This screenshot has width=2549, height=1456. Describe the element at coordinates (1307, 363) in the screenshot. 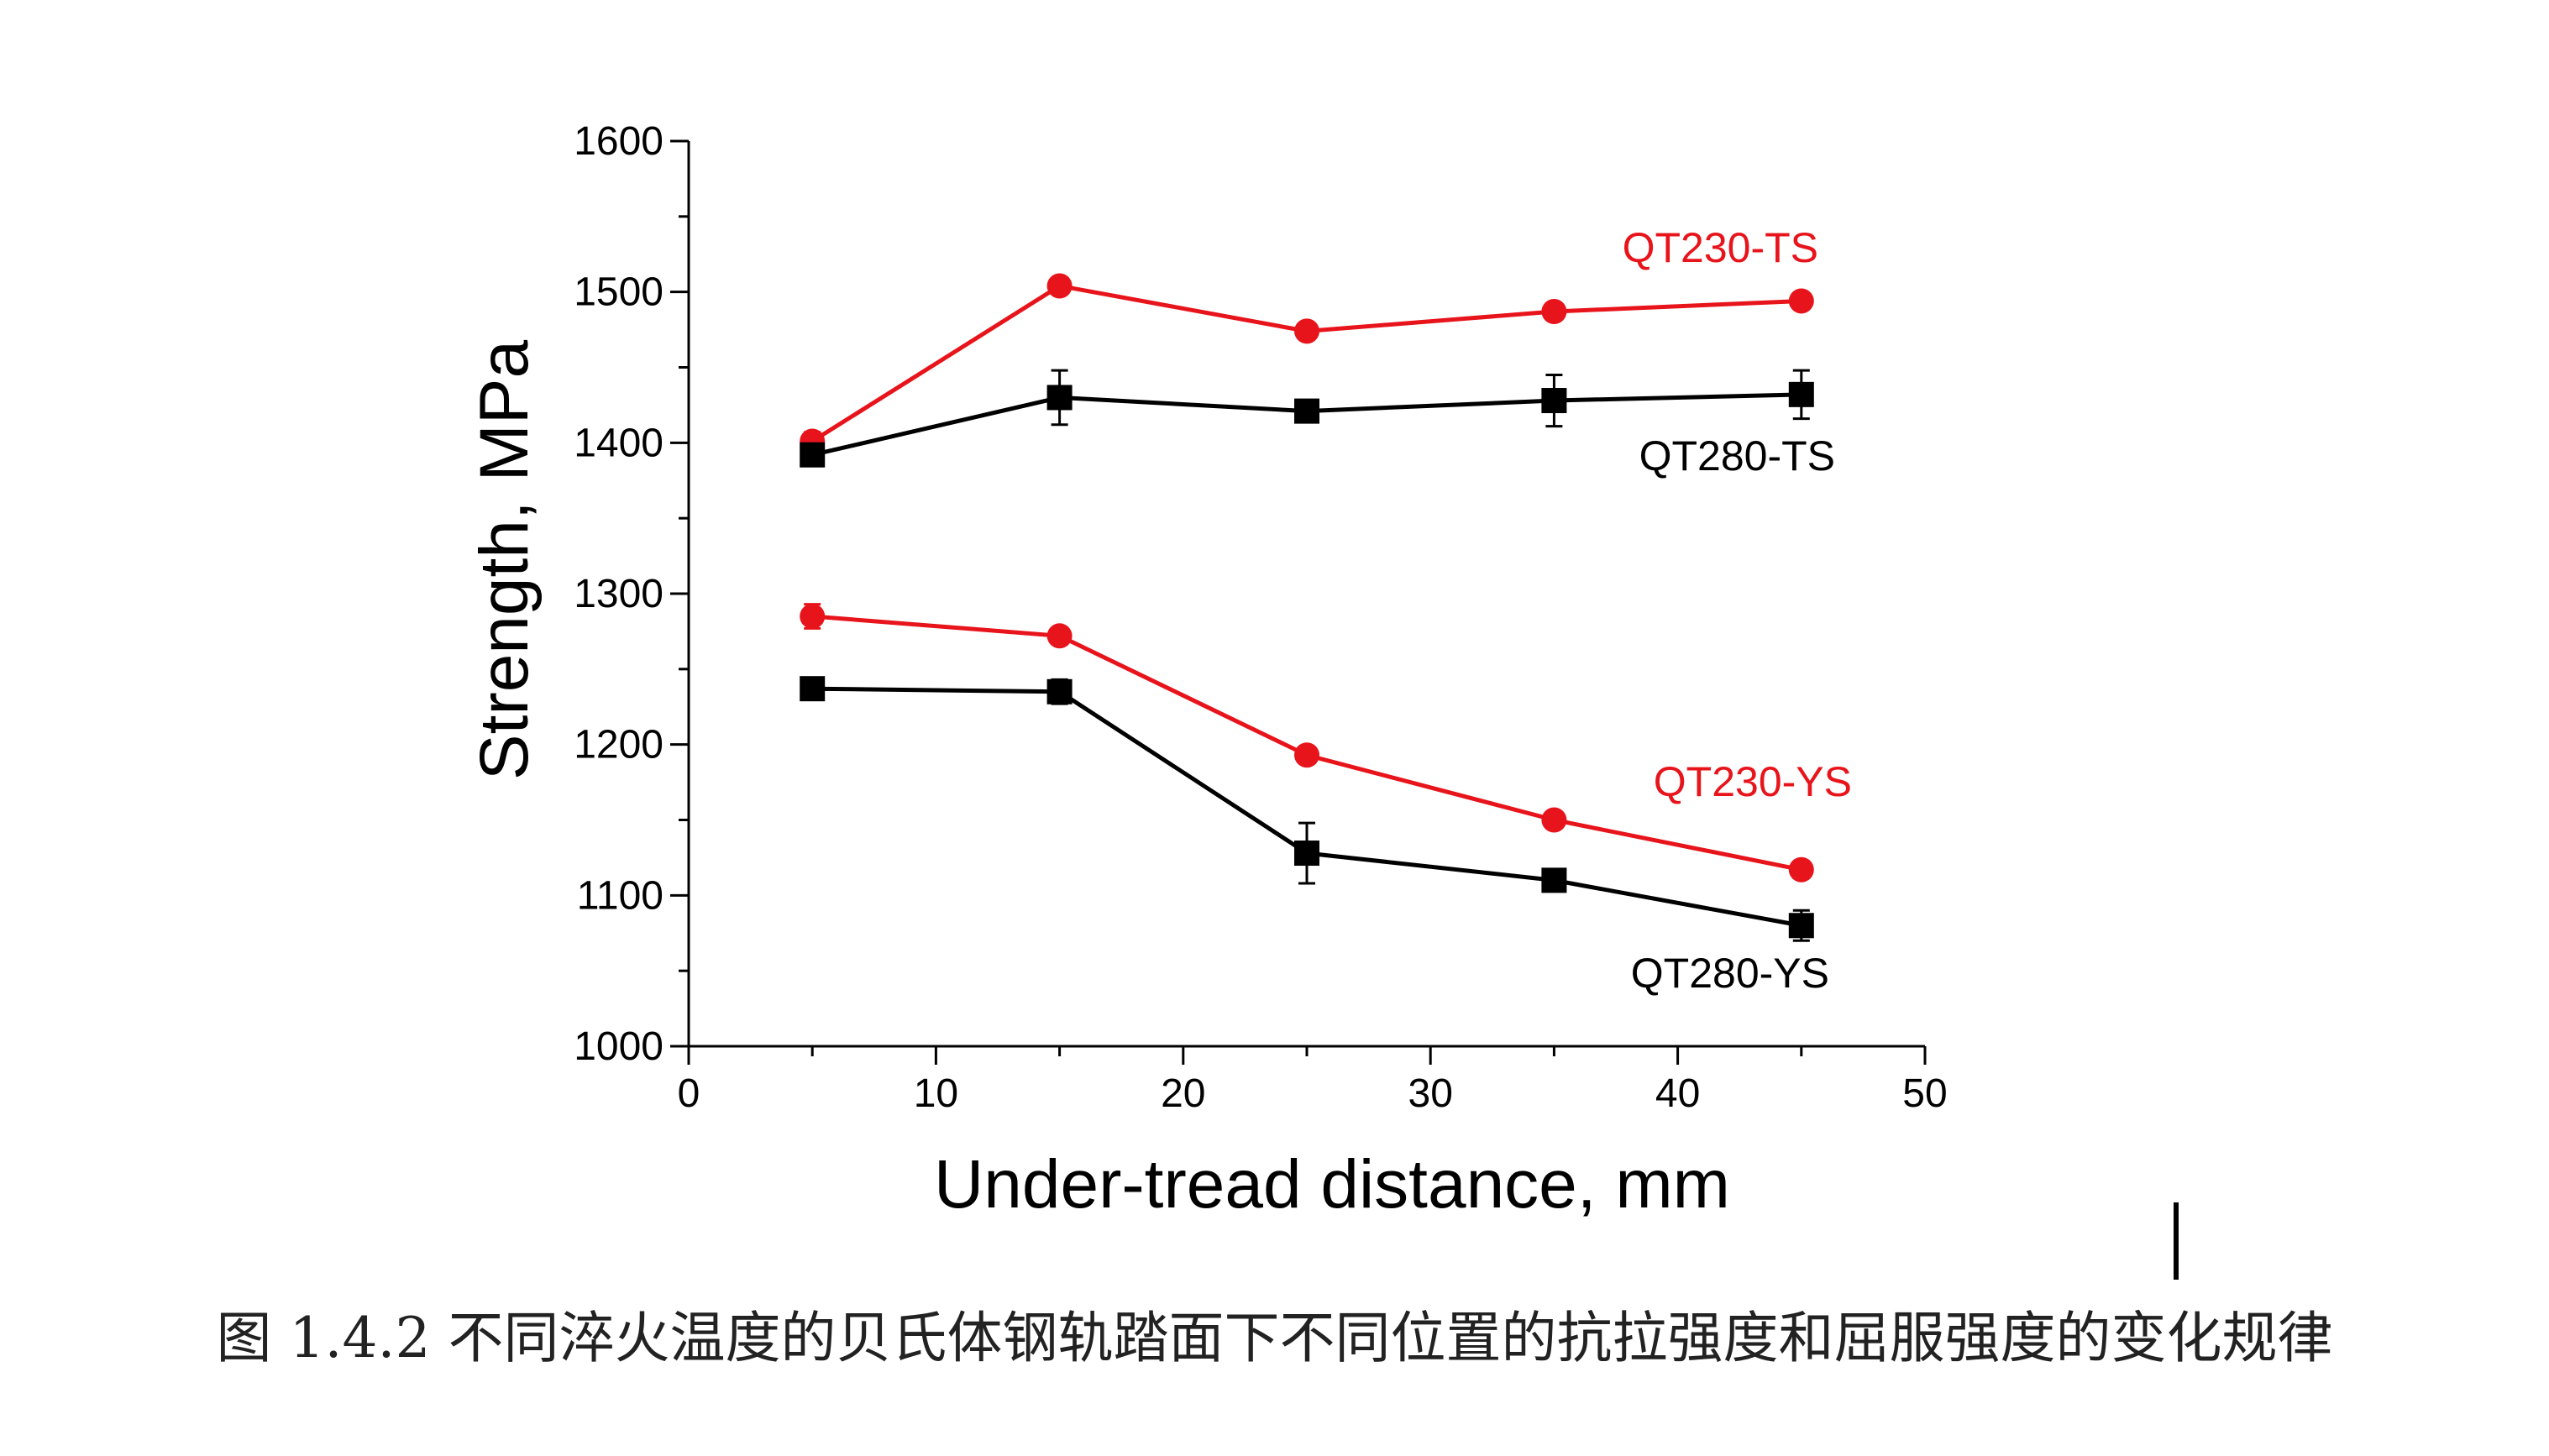

I see `series-qt230-ts` at that location.